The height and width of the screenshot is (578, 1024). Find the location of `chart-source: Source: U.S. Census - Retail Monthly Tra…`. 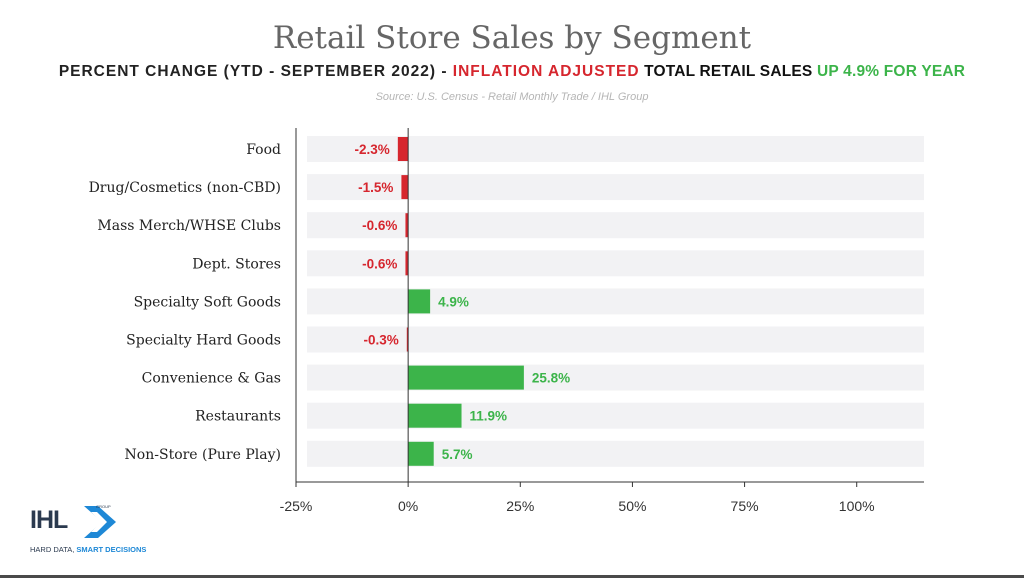

chart-source: Source: U.S. Census - Retail Monthly Tra… is located at coordinates (512, 97).